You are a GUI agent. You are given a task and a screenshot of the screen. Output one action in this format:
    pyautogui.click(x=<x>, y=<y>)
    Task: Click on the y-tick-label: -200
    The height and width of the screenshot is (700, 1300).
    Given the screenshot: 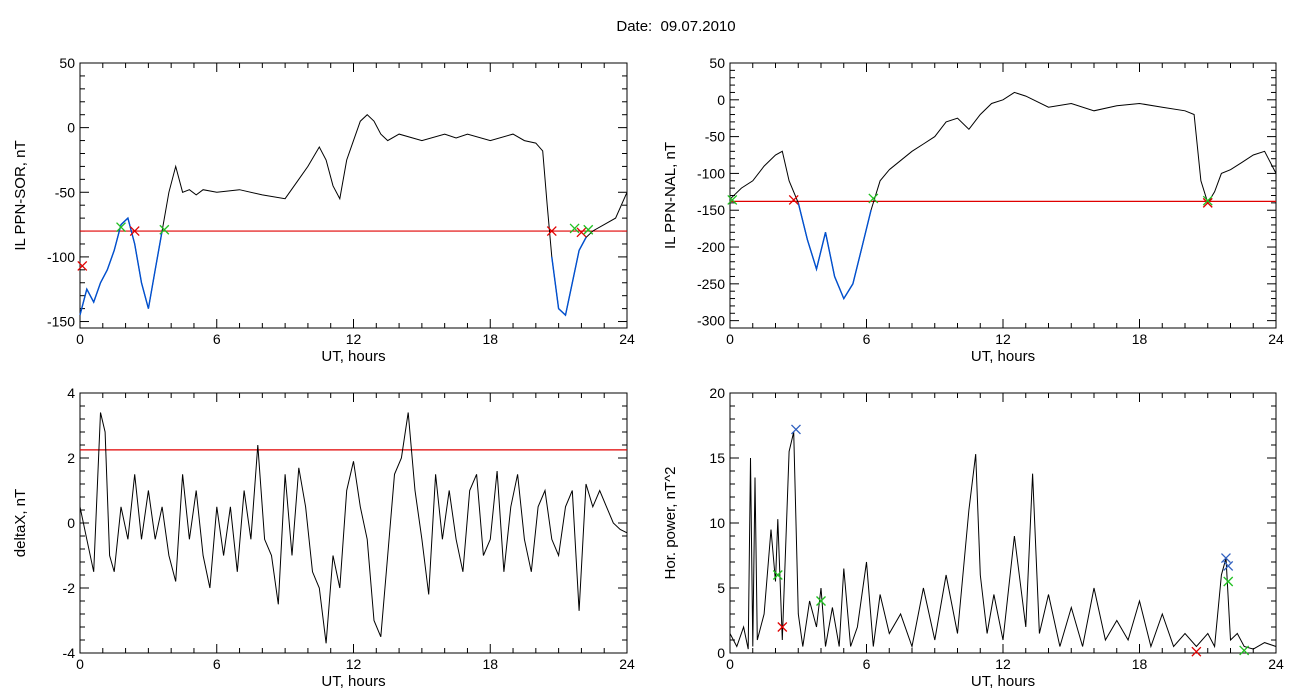 What is the action you would take?
    pyautogui.click(x=711, y=247)
    